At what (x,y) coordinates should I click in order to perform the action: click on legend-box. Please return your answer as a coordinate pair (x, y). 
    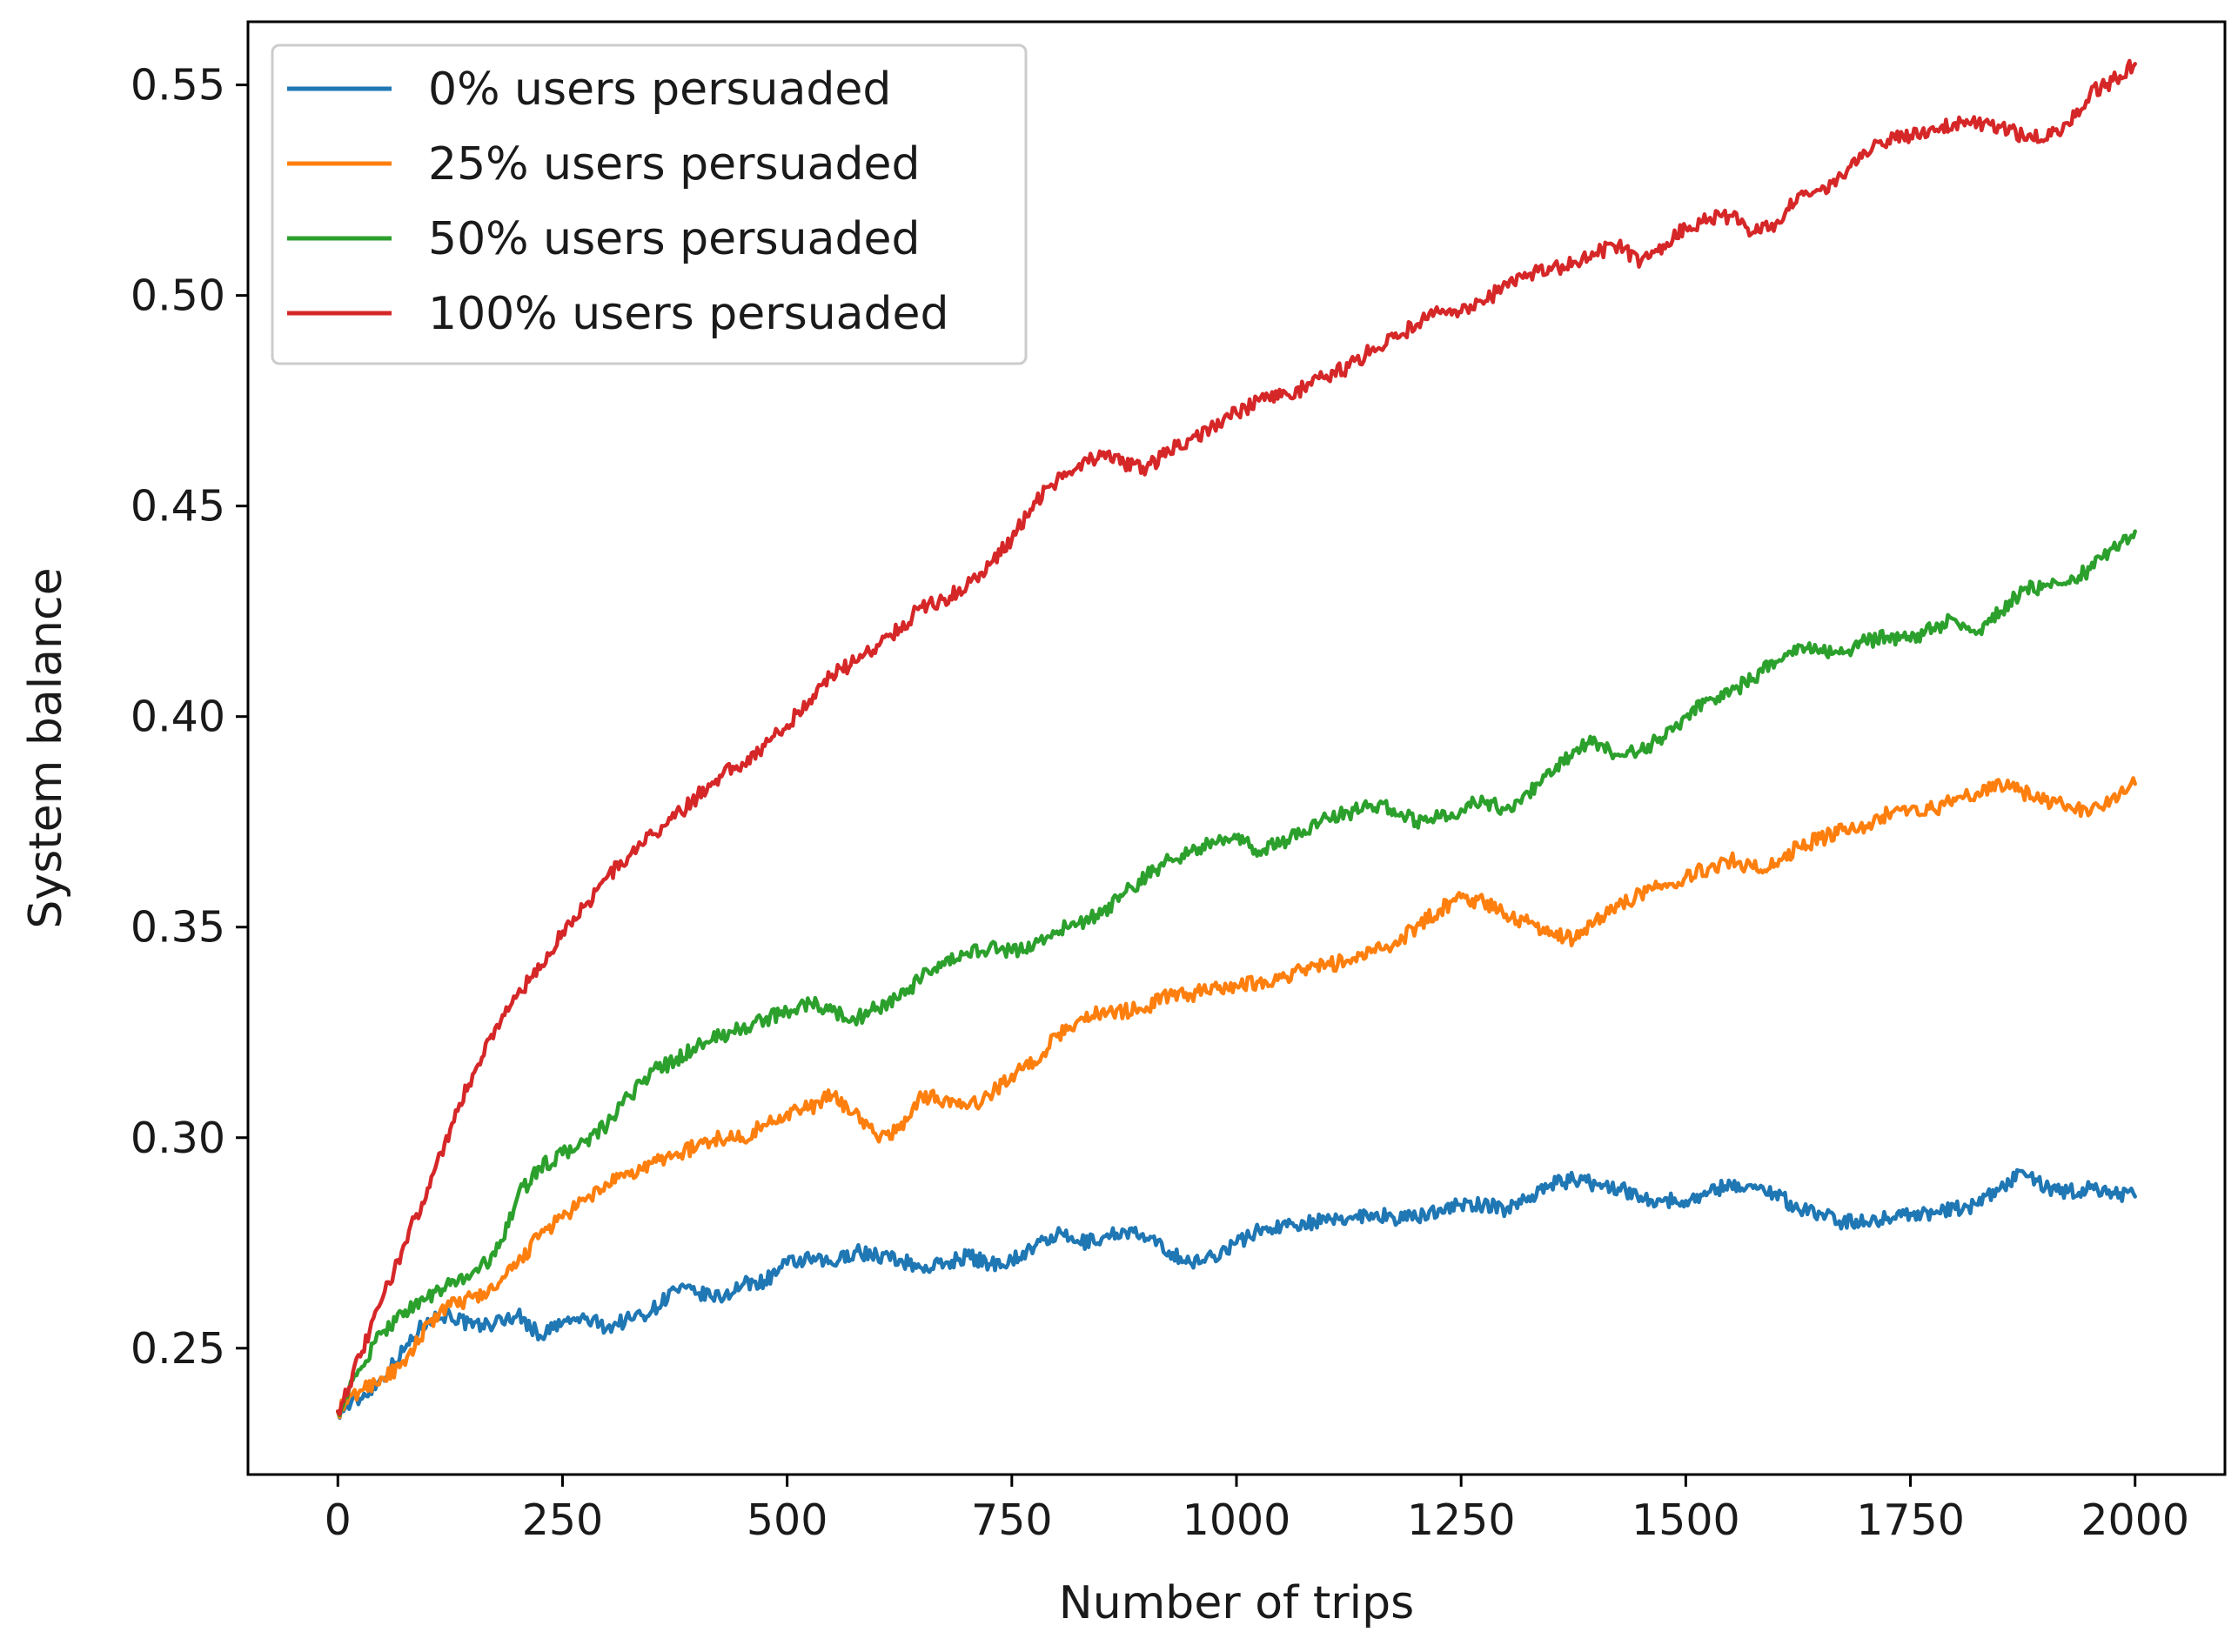
    Looking at the image, I should click on (649, 204).